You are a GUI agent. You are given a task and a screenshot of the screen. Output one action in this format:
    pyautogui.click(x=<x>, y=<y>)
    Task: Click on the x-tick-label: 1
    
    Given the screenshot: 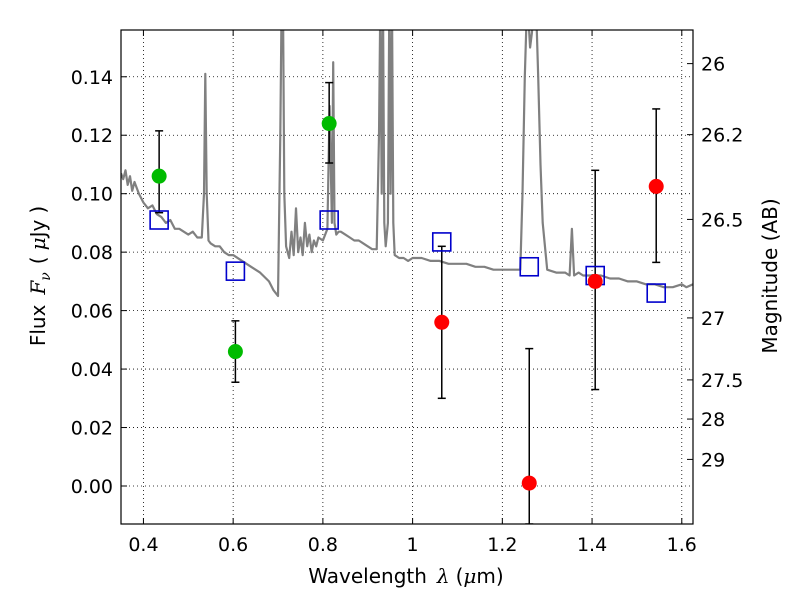 What is the action you would take?
    pyautogui.click(x=413, y=545)
    